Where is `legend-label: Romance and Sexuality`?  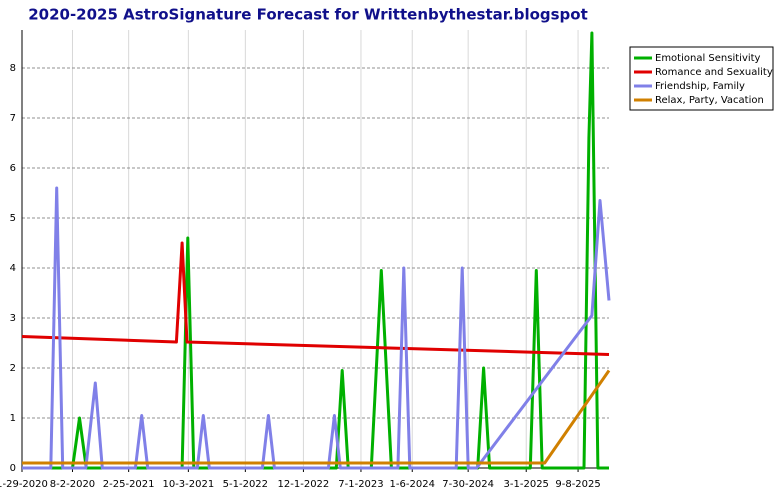
legend-label: Romance and Sexuality is located at coordinates (714, 72).